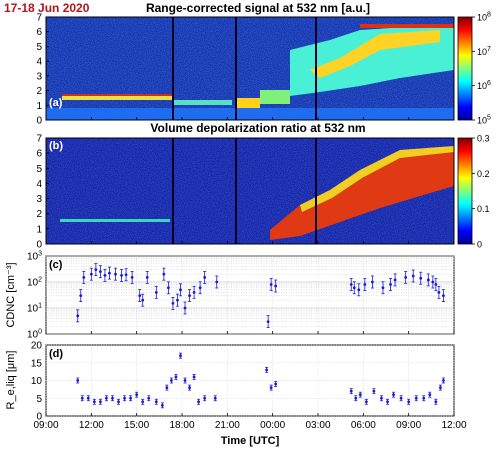  I want to click on x-tick-label: 00:00, so click(272, 425).